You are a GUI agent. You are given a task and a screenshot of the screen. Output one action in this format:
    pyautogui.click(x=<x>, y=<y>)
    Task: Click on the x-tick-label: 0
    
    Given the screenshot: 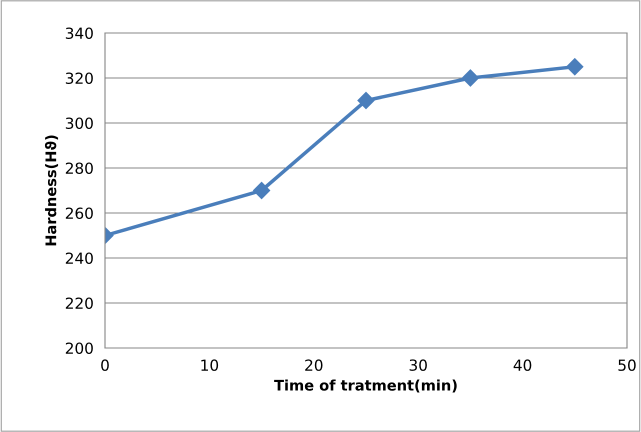 What is the action you would take?
    pyautogui.click(x=105, y=365)
    